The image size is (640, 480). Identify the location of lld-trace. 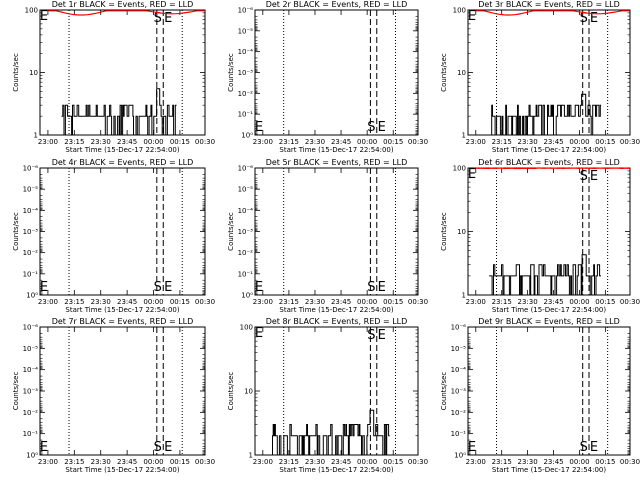
(553, 168).